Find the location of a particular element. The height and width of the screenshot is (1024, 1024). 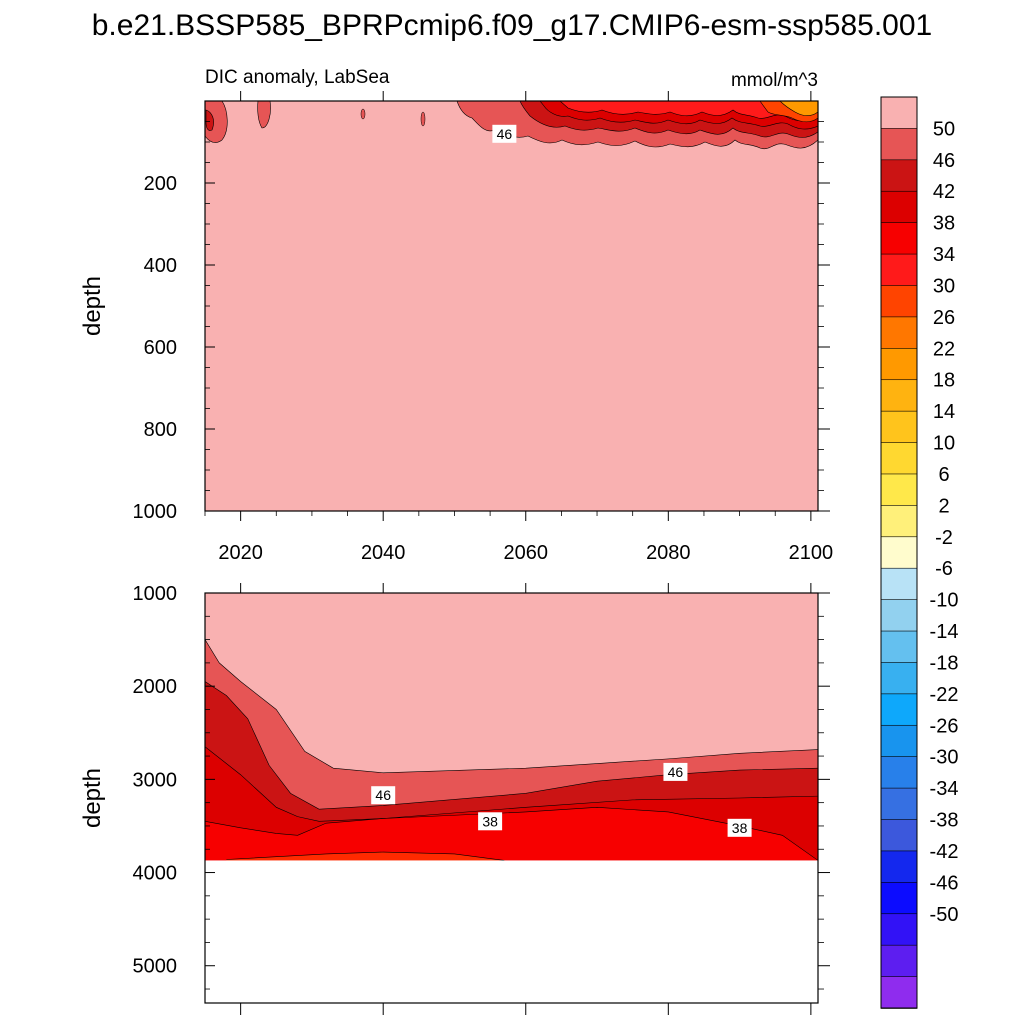

colorbar-label: -34 is located at coordinates (944, 789).